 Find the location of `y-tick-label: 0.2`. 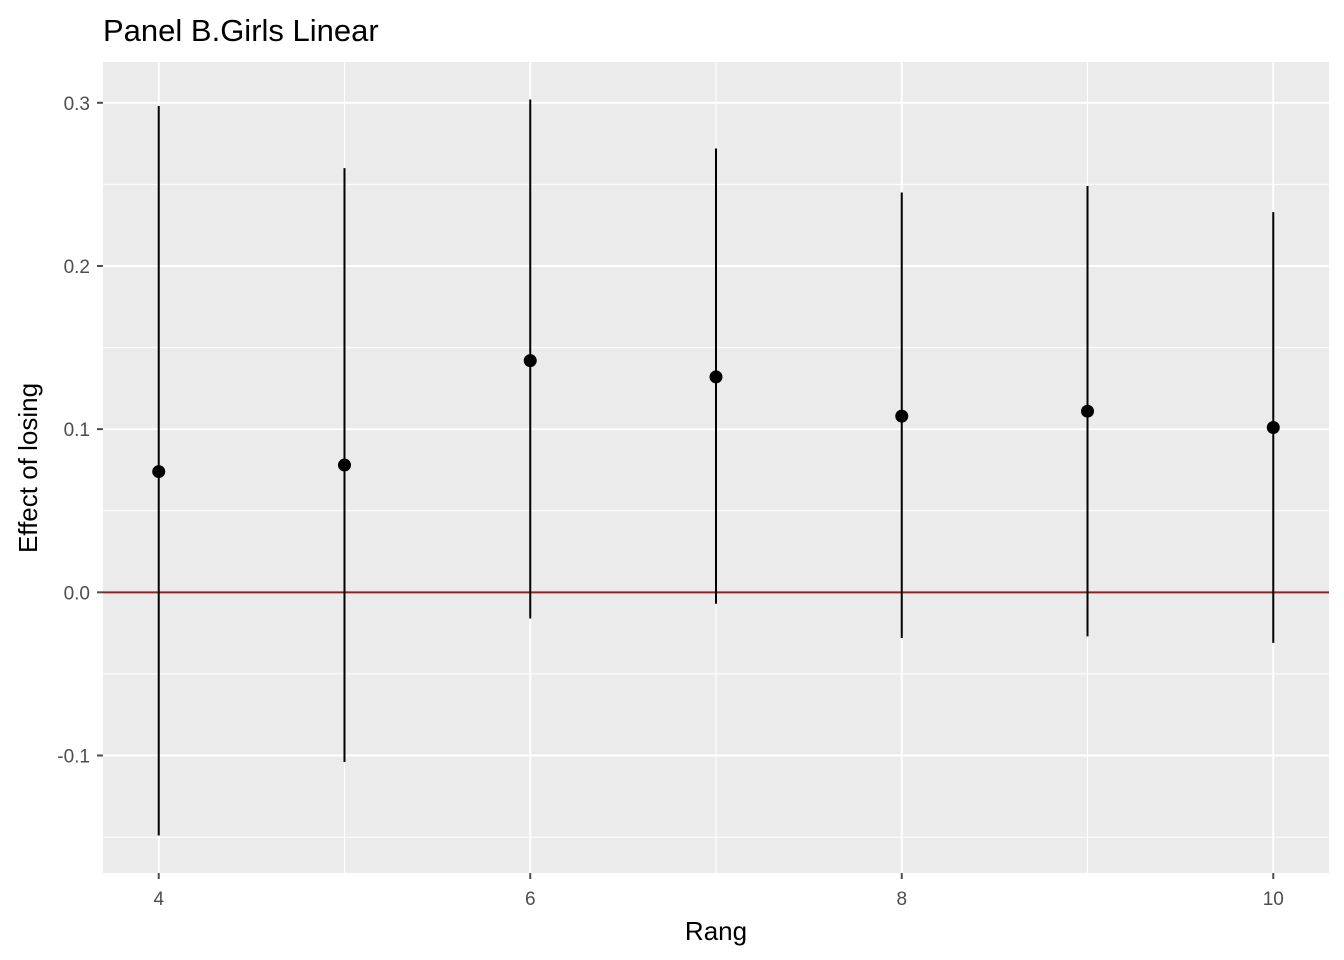

y-tick-label: 0.2 is located at coordinates (77, 267).